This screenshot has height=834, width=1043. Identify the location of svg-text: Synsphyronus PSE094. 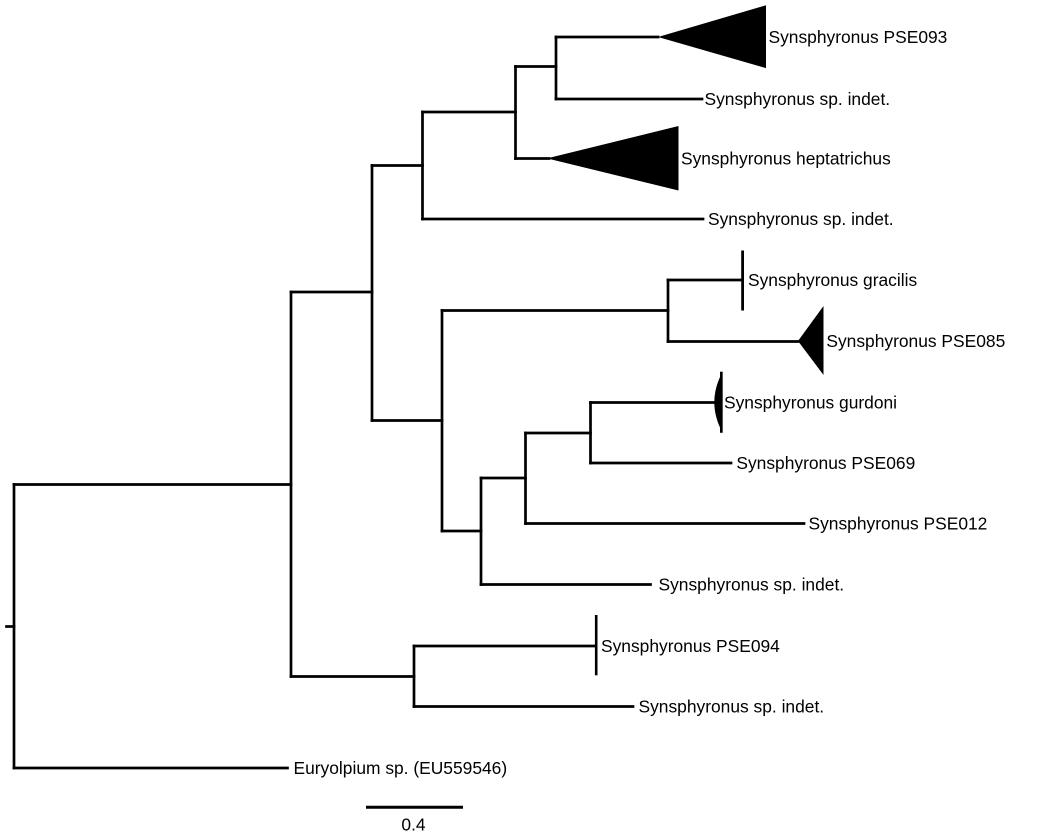
(690, 646).